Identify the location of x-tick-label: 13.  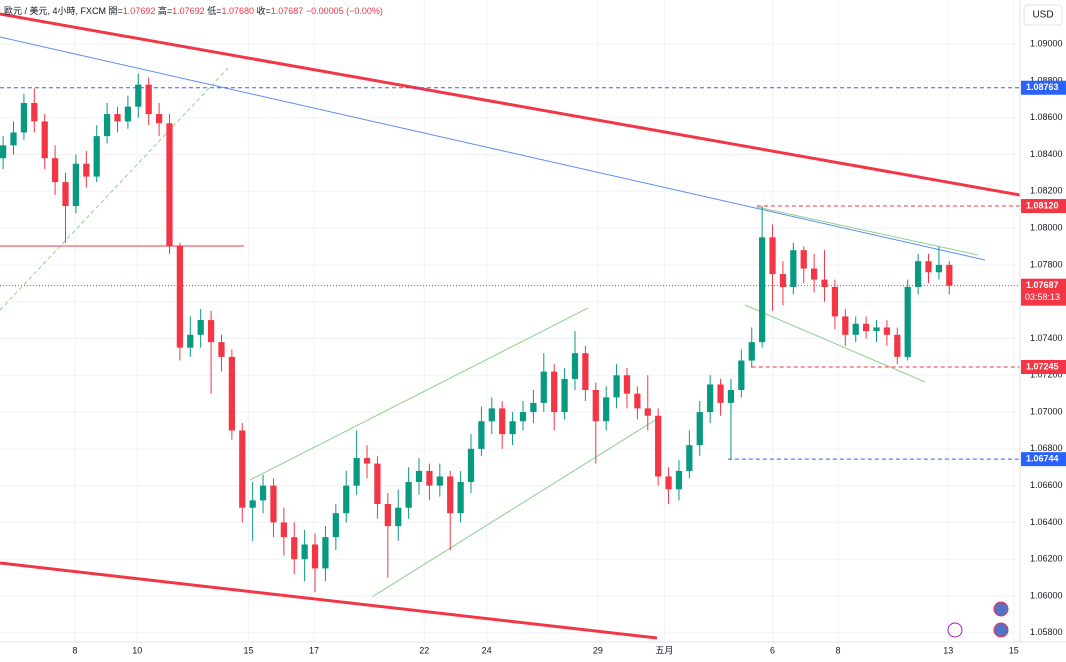
(948, 650).